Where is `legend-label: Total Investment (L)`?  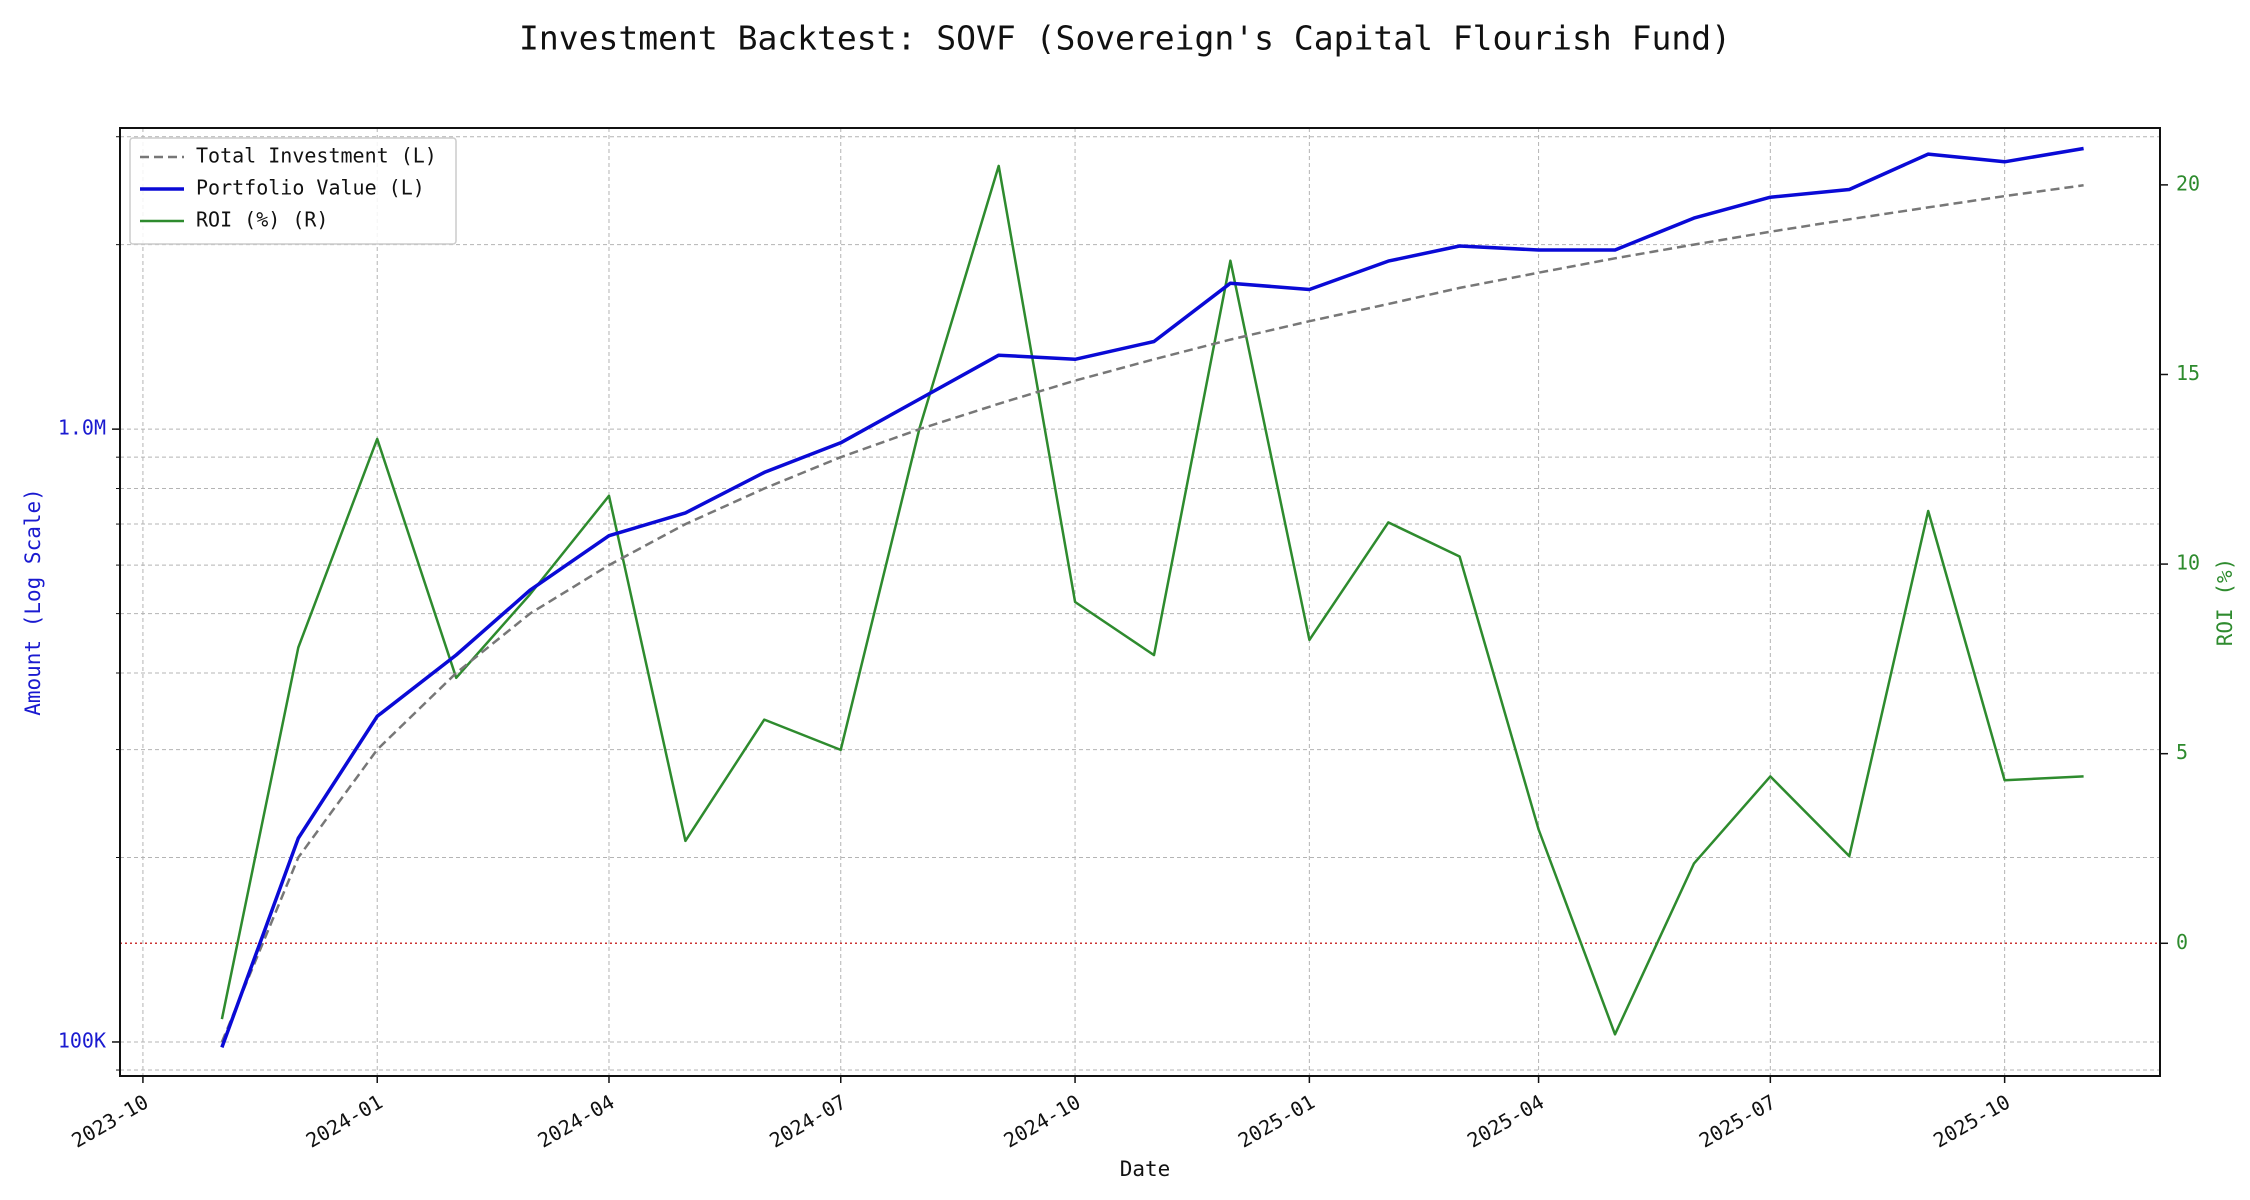
legend-label: Total Investment (L) is located at coordinates (316, 156).